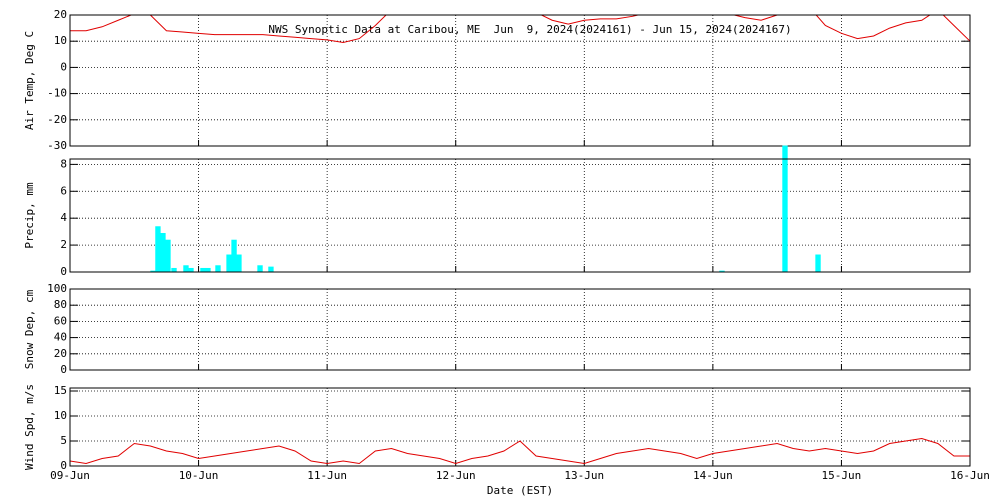 This screenshot has height=500, width=1000. Describe the element at coordinates (327, 475) in the screenshot. I see `x-tick-label: 11-Jun` at that location.